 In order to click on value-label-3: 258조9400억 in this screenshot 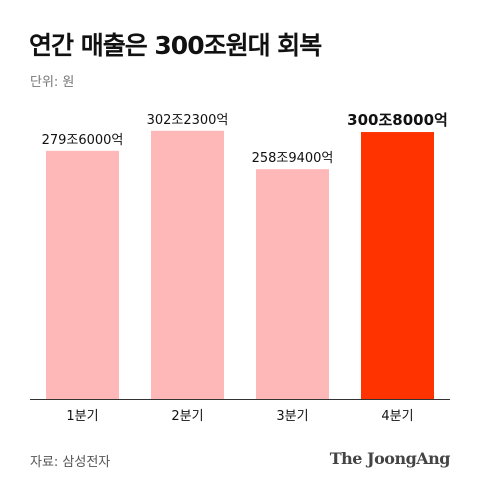, I will do `click(293, 158)`.